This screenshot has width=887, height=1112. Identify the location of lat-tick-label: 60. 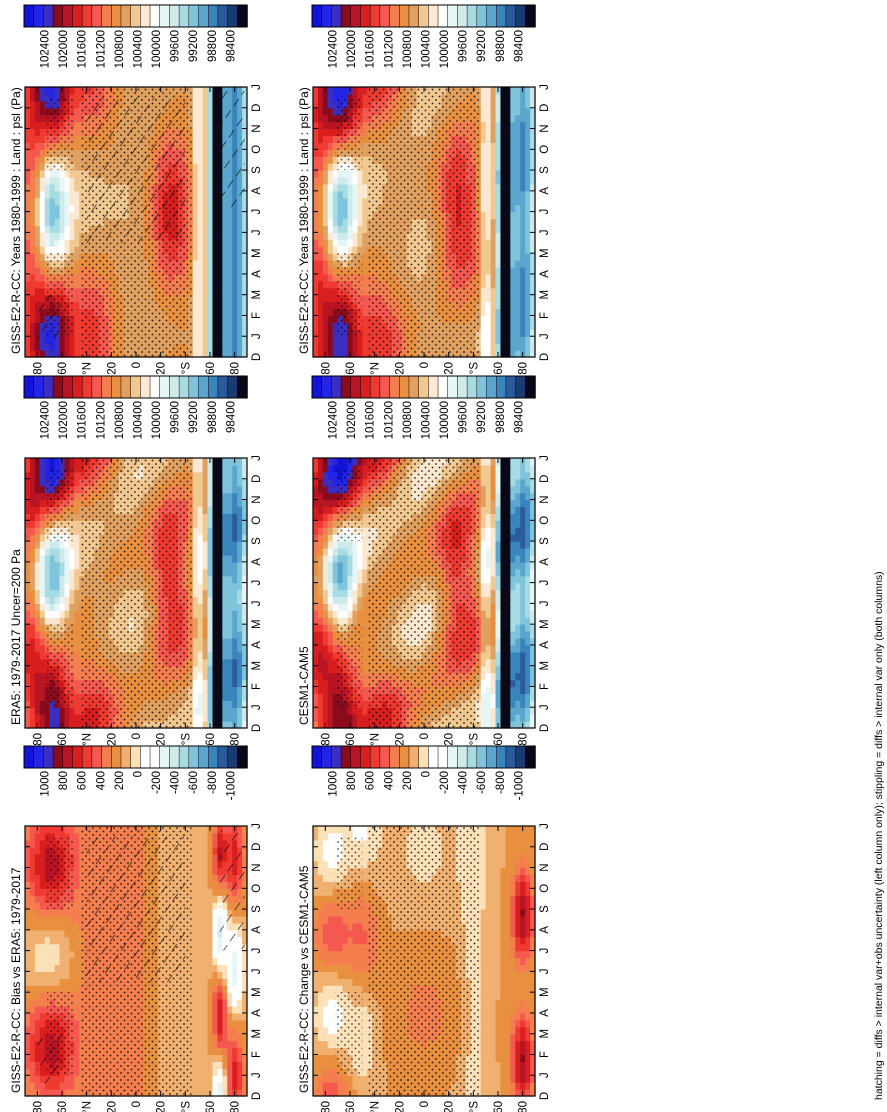
(351, 368).